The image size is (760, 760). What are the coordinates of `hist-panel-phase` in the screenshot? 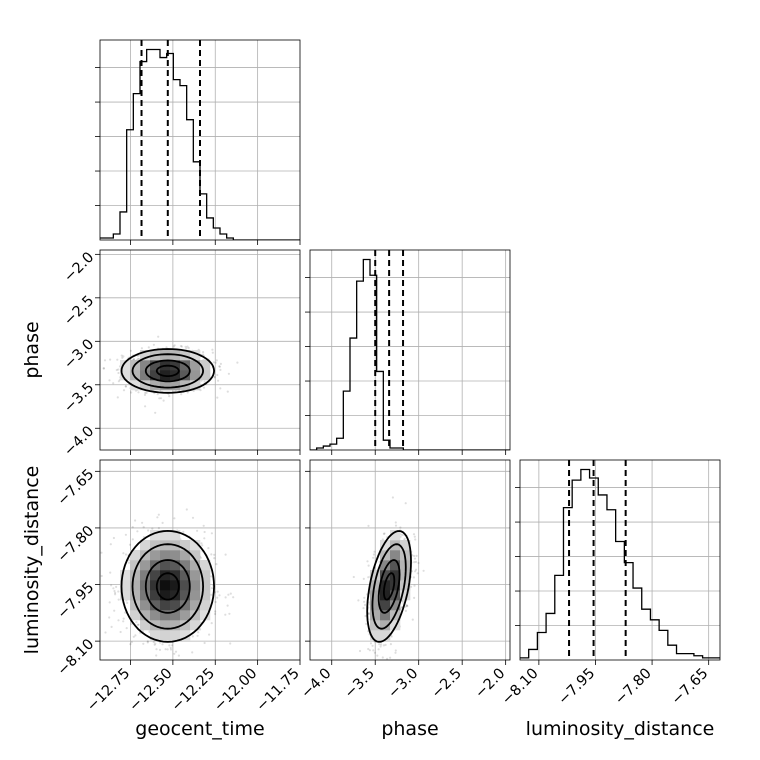 It's located at (408, 352).